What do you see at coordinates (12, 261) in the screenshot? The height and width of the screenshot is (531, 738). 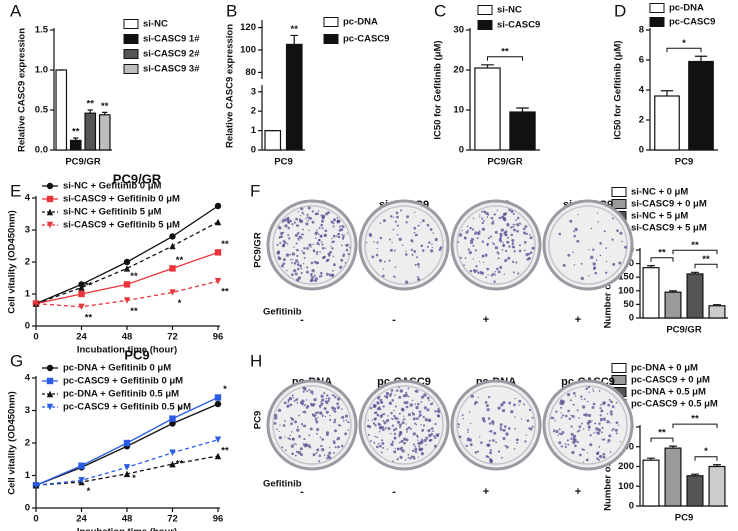 I see `y-axis-label: Cell vitality (OD450nm)` at bounding box center [12, 261].